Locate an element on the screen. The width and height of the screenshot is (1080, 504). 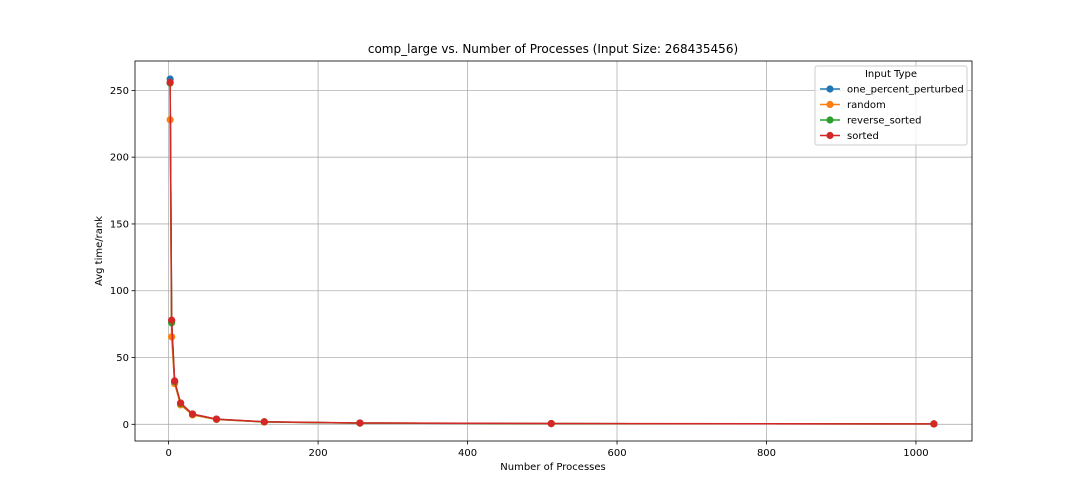
legend-title: Input Type is located at coordinates (891, 74).